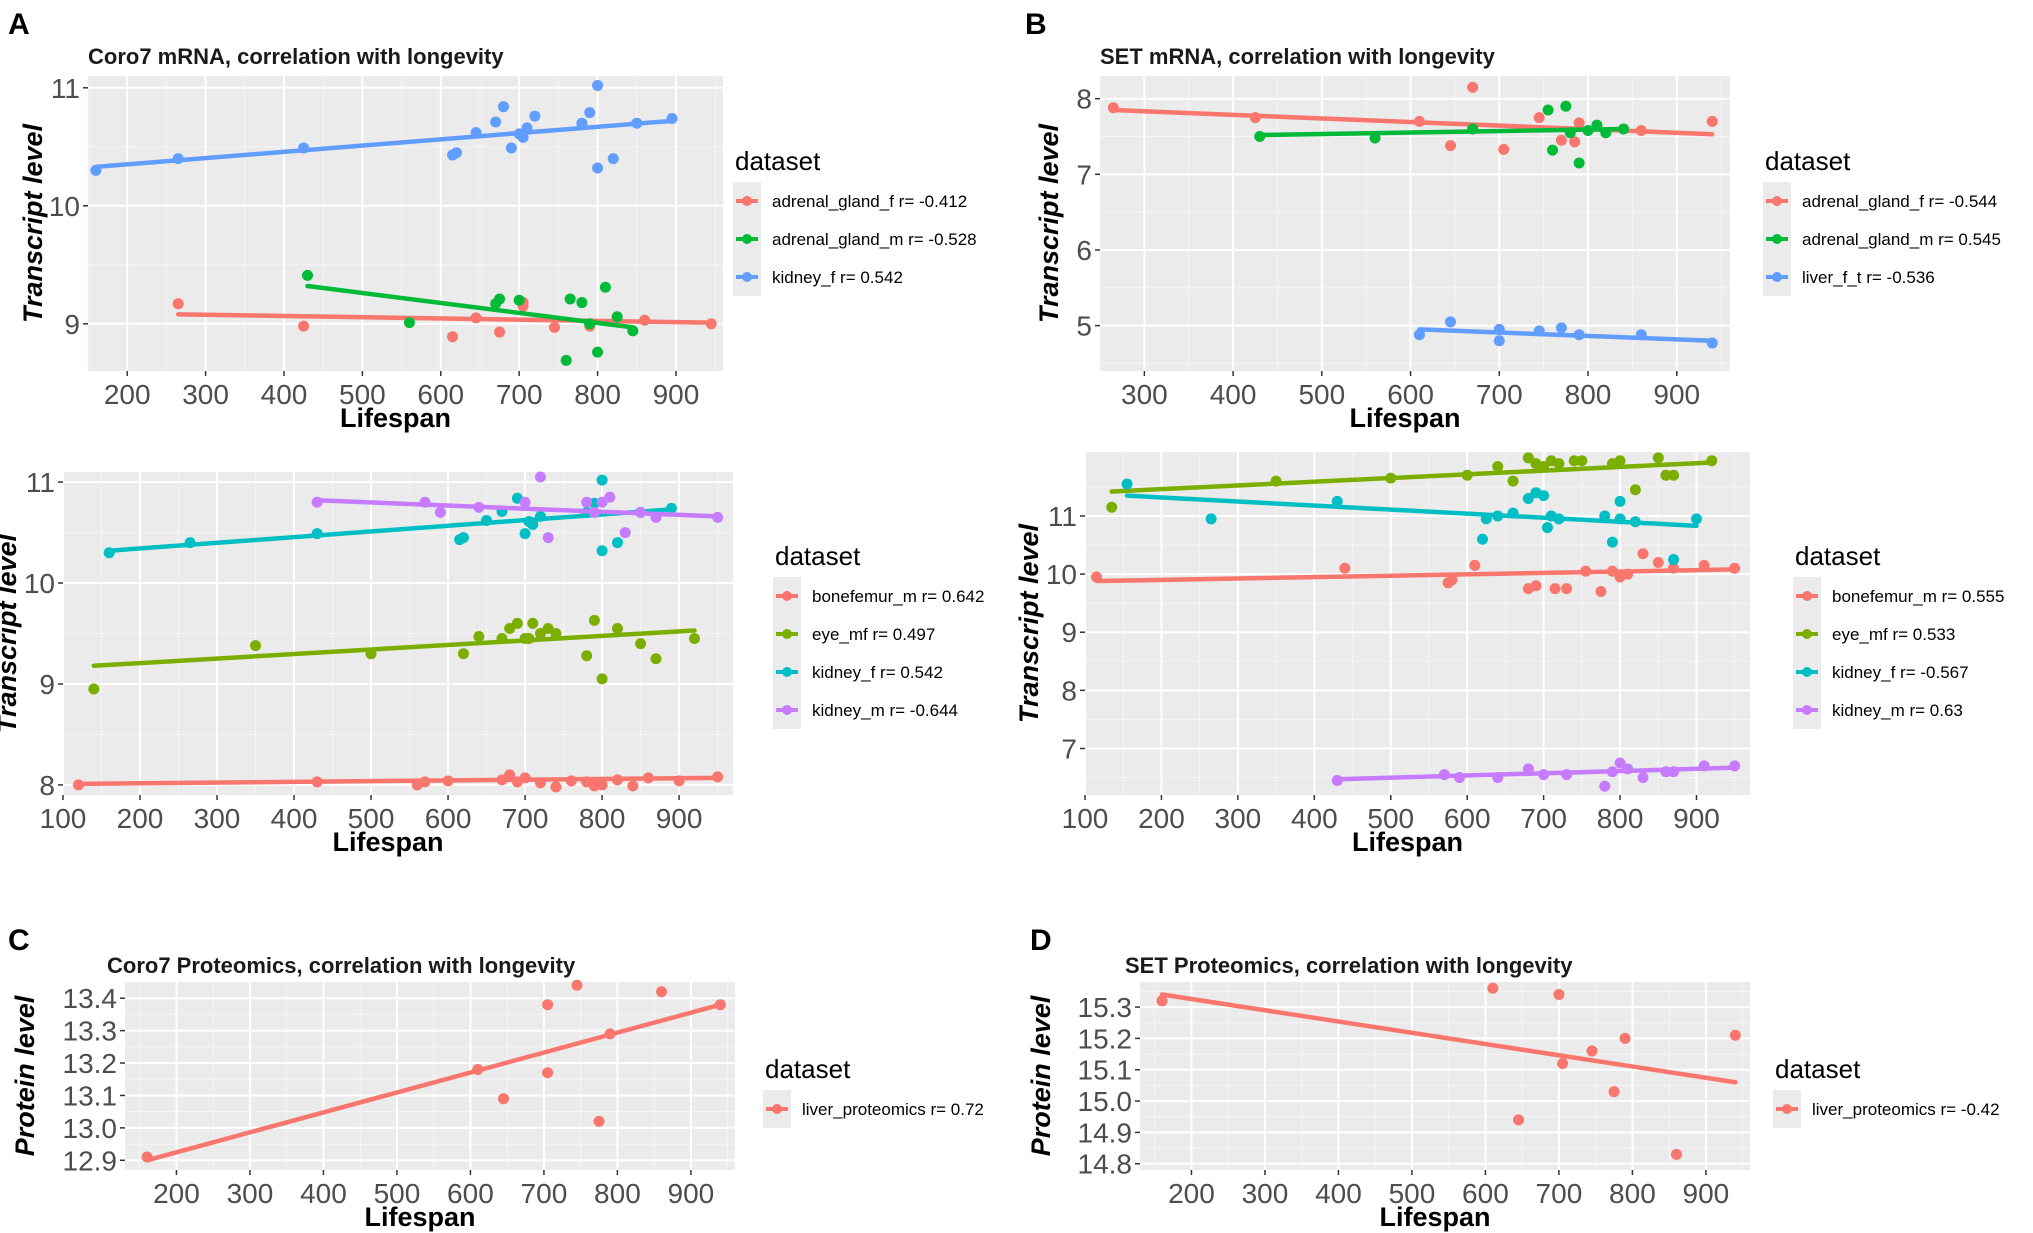 The width and height of the screenshot is (2033, 1233). I want to click on plot-background, so click(1445, 1076).